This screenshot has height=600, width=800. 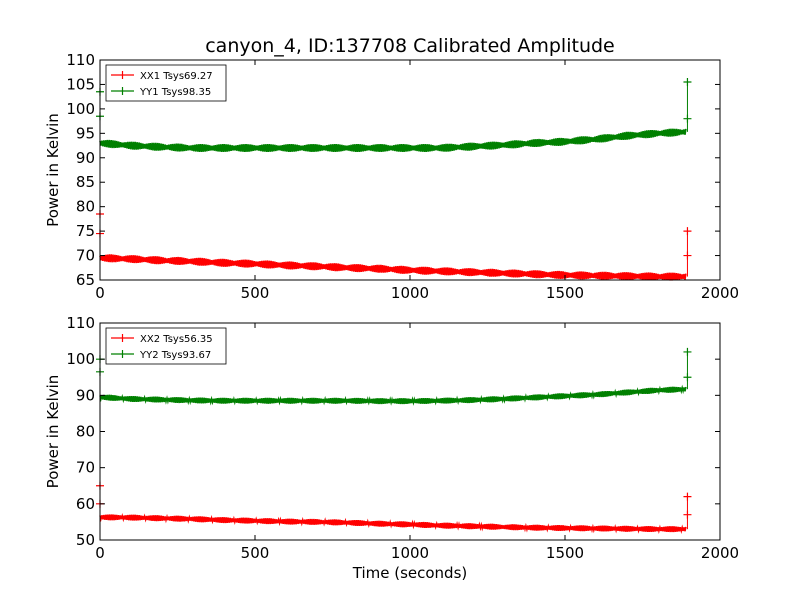 I want to click on p0-x-tick-label-0: 0, so click(x=100, y=293).